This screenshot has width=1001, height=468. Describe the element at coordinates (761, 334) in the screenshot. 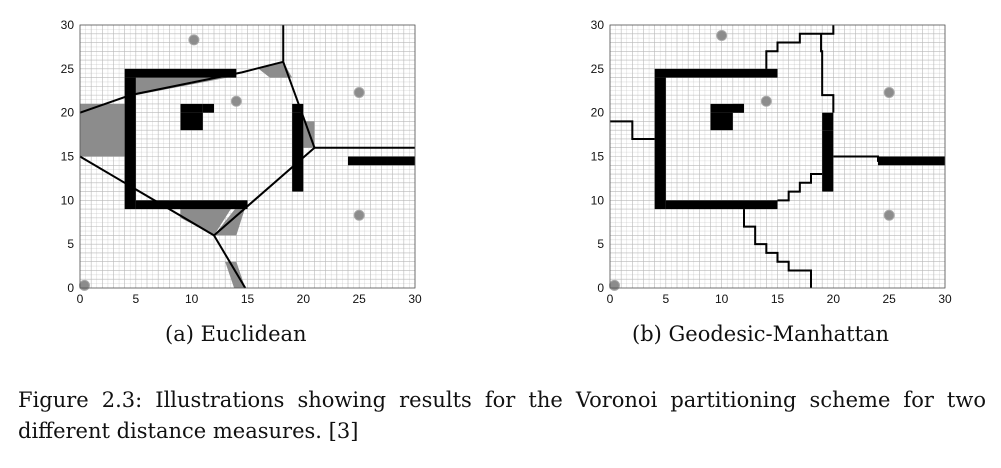

I see `subcaption-b: (b) Geodesic-Manhattan` at that location.